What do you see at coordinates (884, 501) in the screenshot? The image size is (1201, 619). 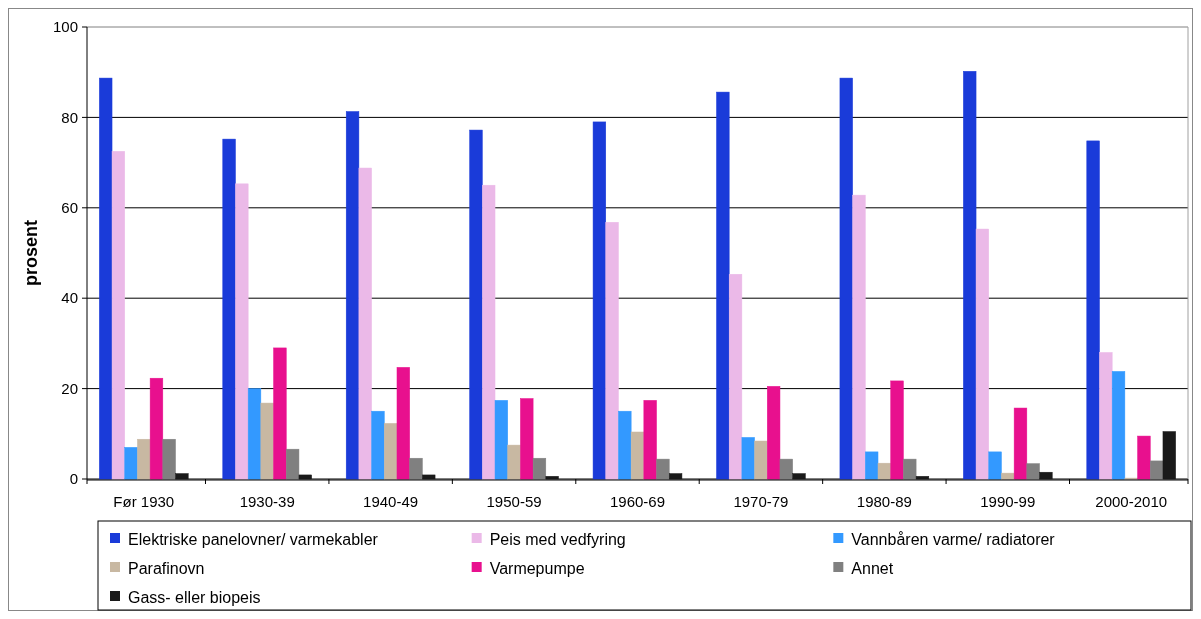 I see `x-tick-label: 1980-89` at bounding box center [884, 501].